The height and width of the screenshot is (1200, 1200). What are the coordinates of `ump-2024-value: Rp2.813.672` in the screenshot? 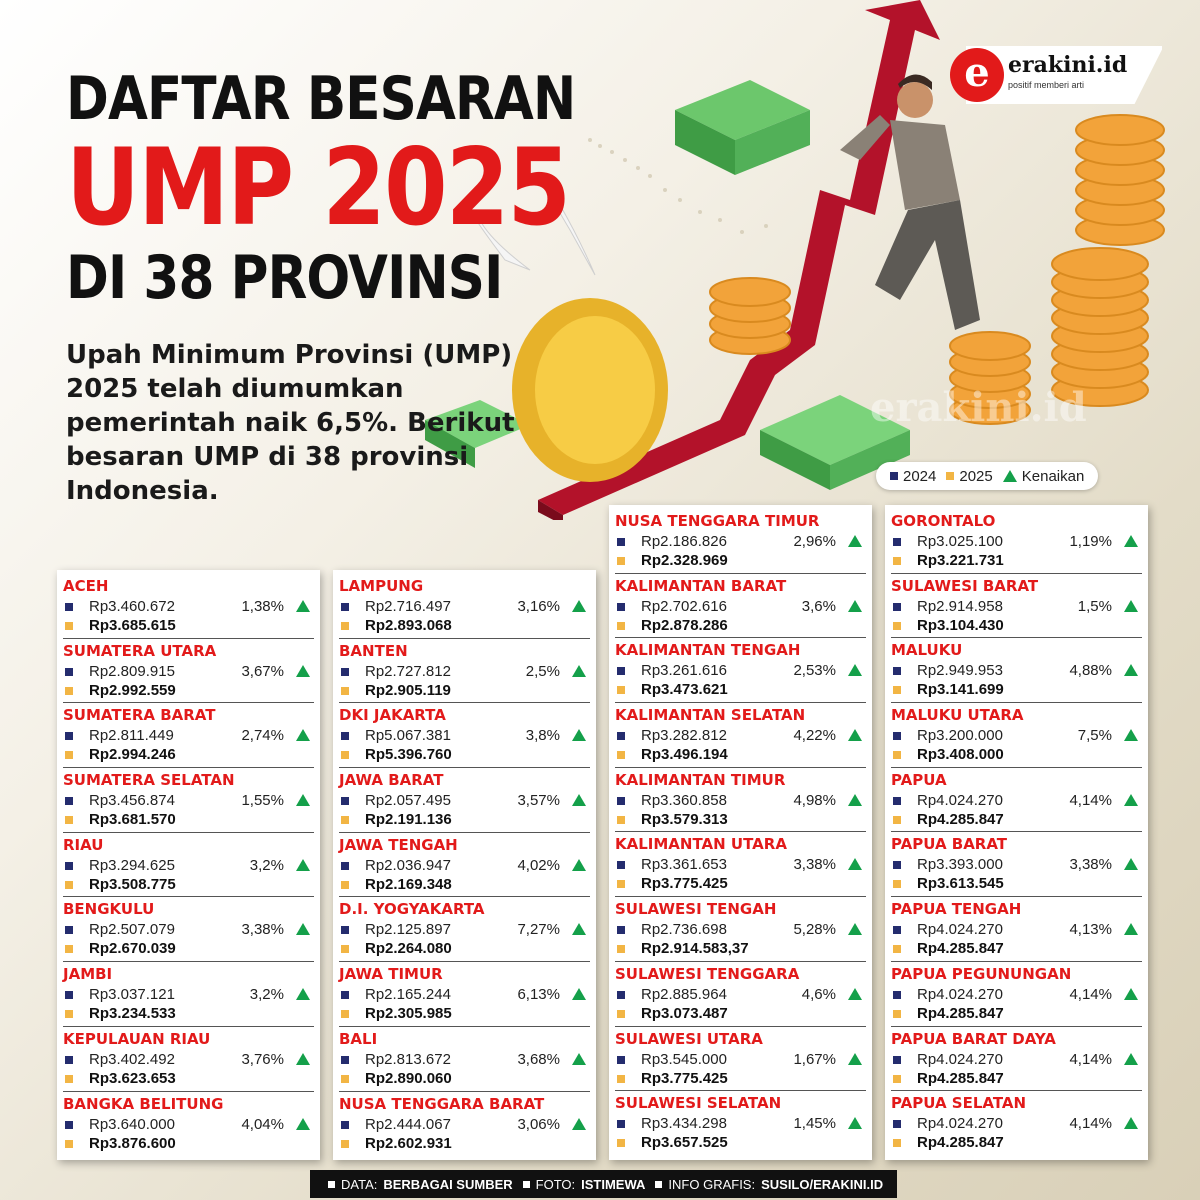 It's located at (408, 1059).